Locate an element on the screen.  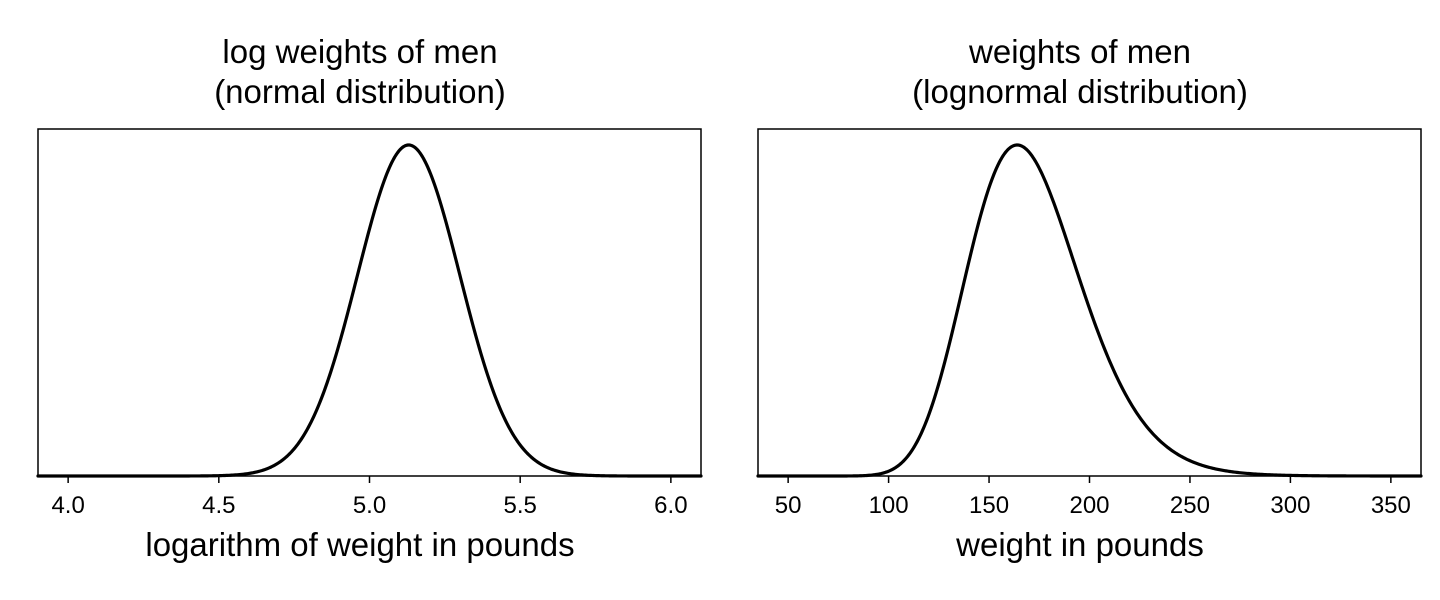
left-chart-title-line-2: (normal distribution) is located at coordinates (360, 91).